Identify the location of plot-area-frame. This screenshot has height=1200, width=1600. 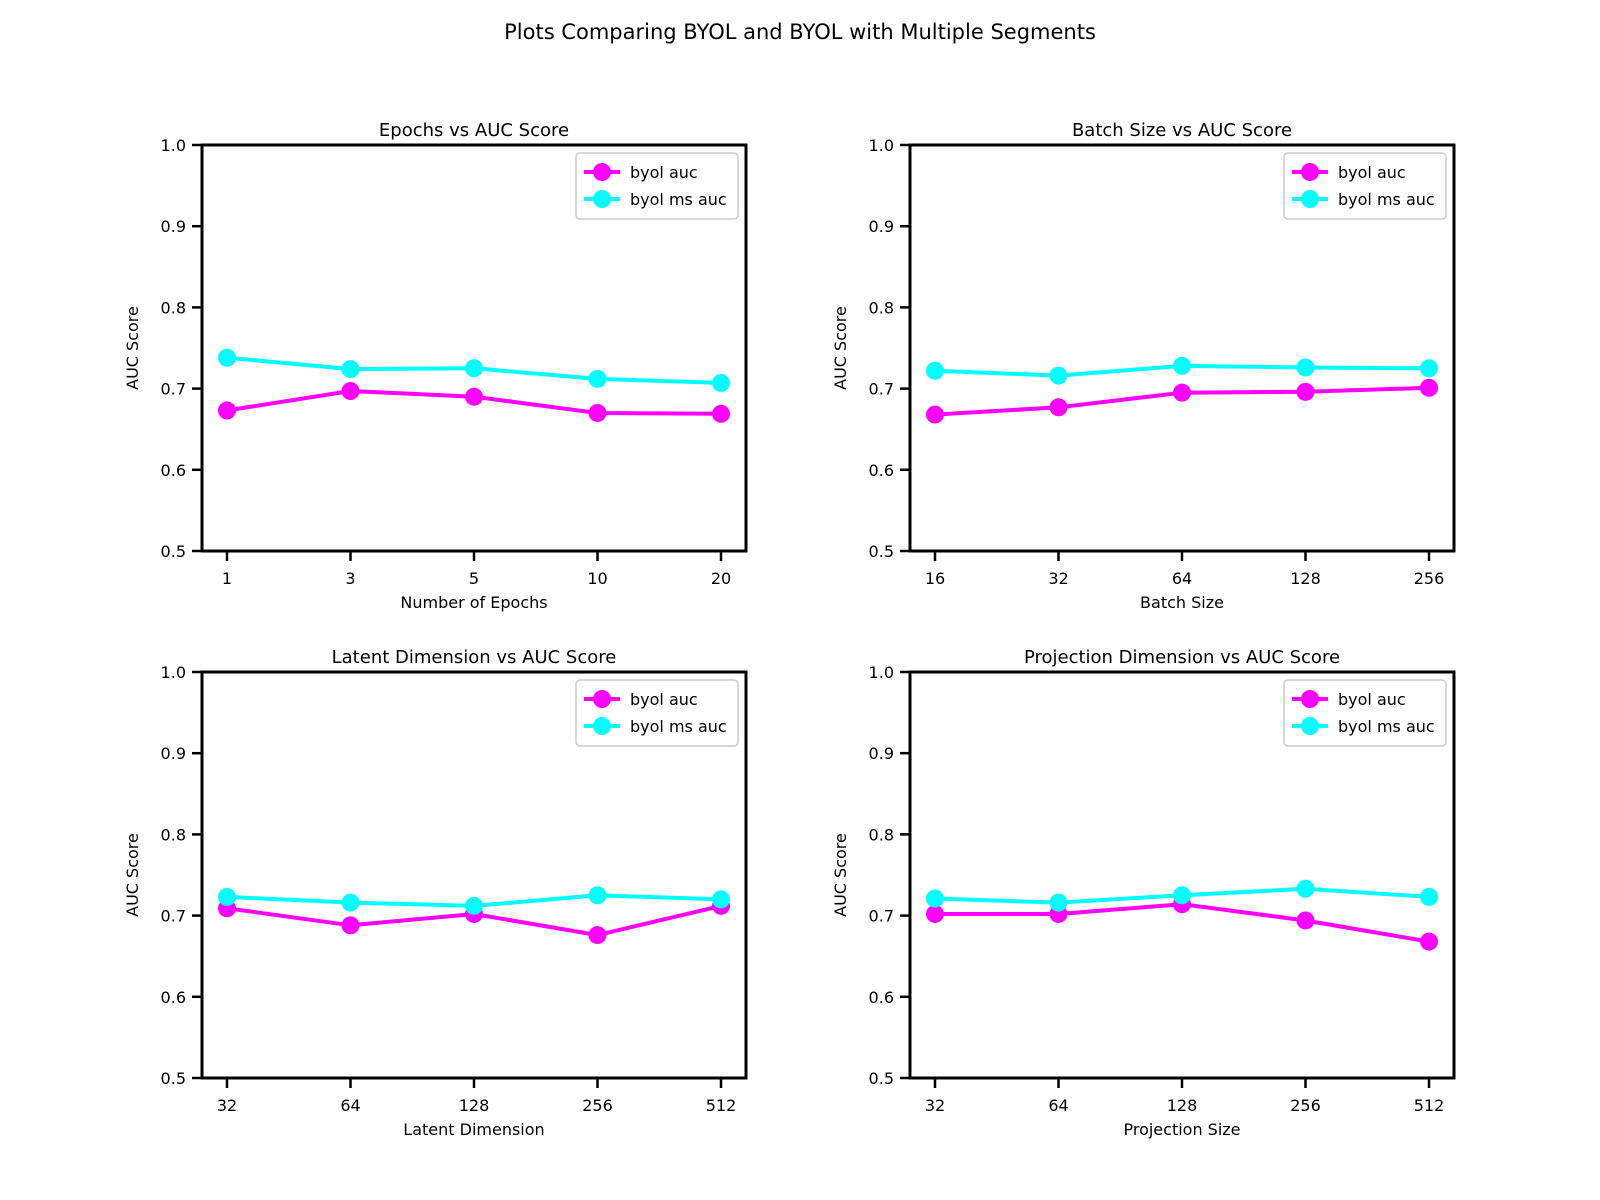
(1182, 875).